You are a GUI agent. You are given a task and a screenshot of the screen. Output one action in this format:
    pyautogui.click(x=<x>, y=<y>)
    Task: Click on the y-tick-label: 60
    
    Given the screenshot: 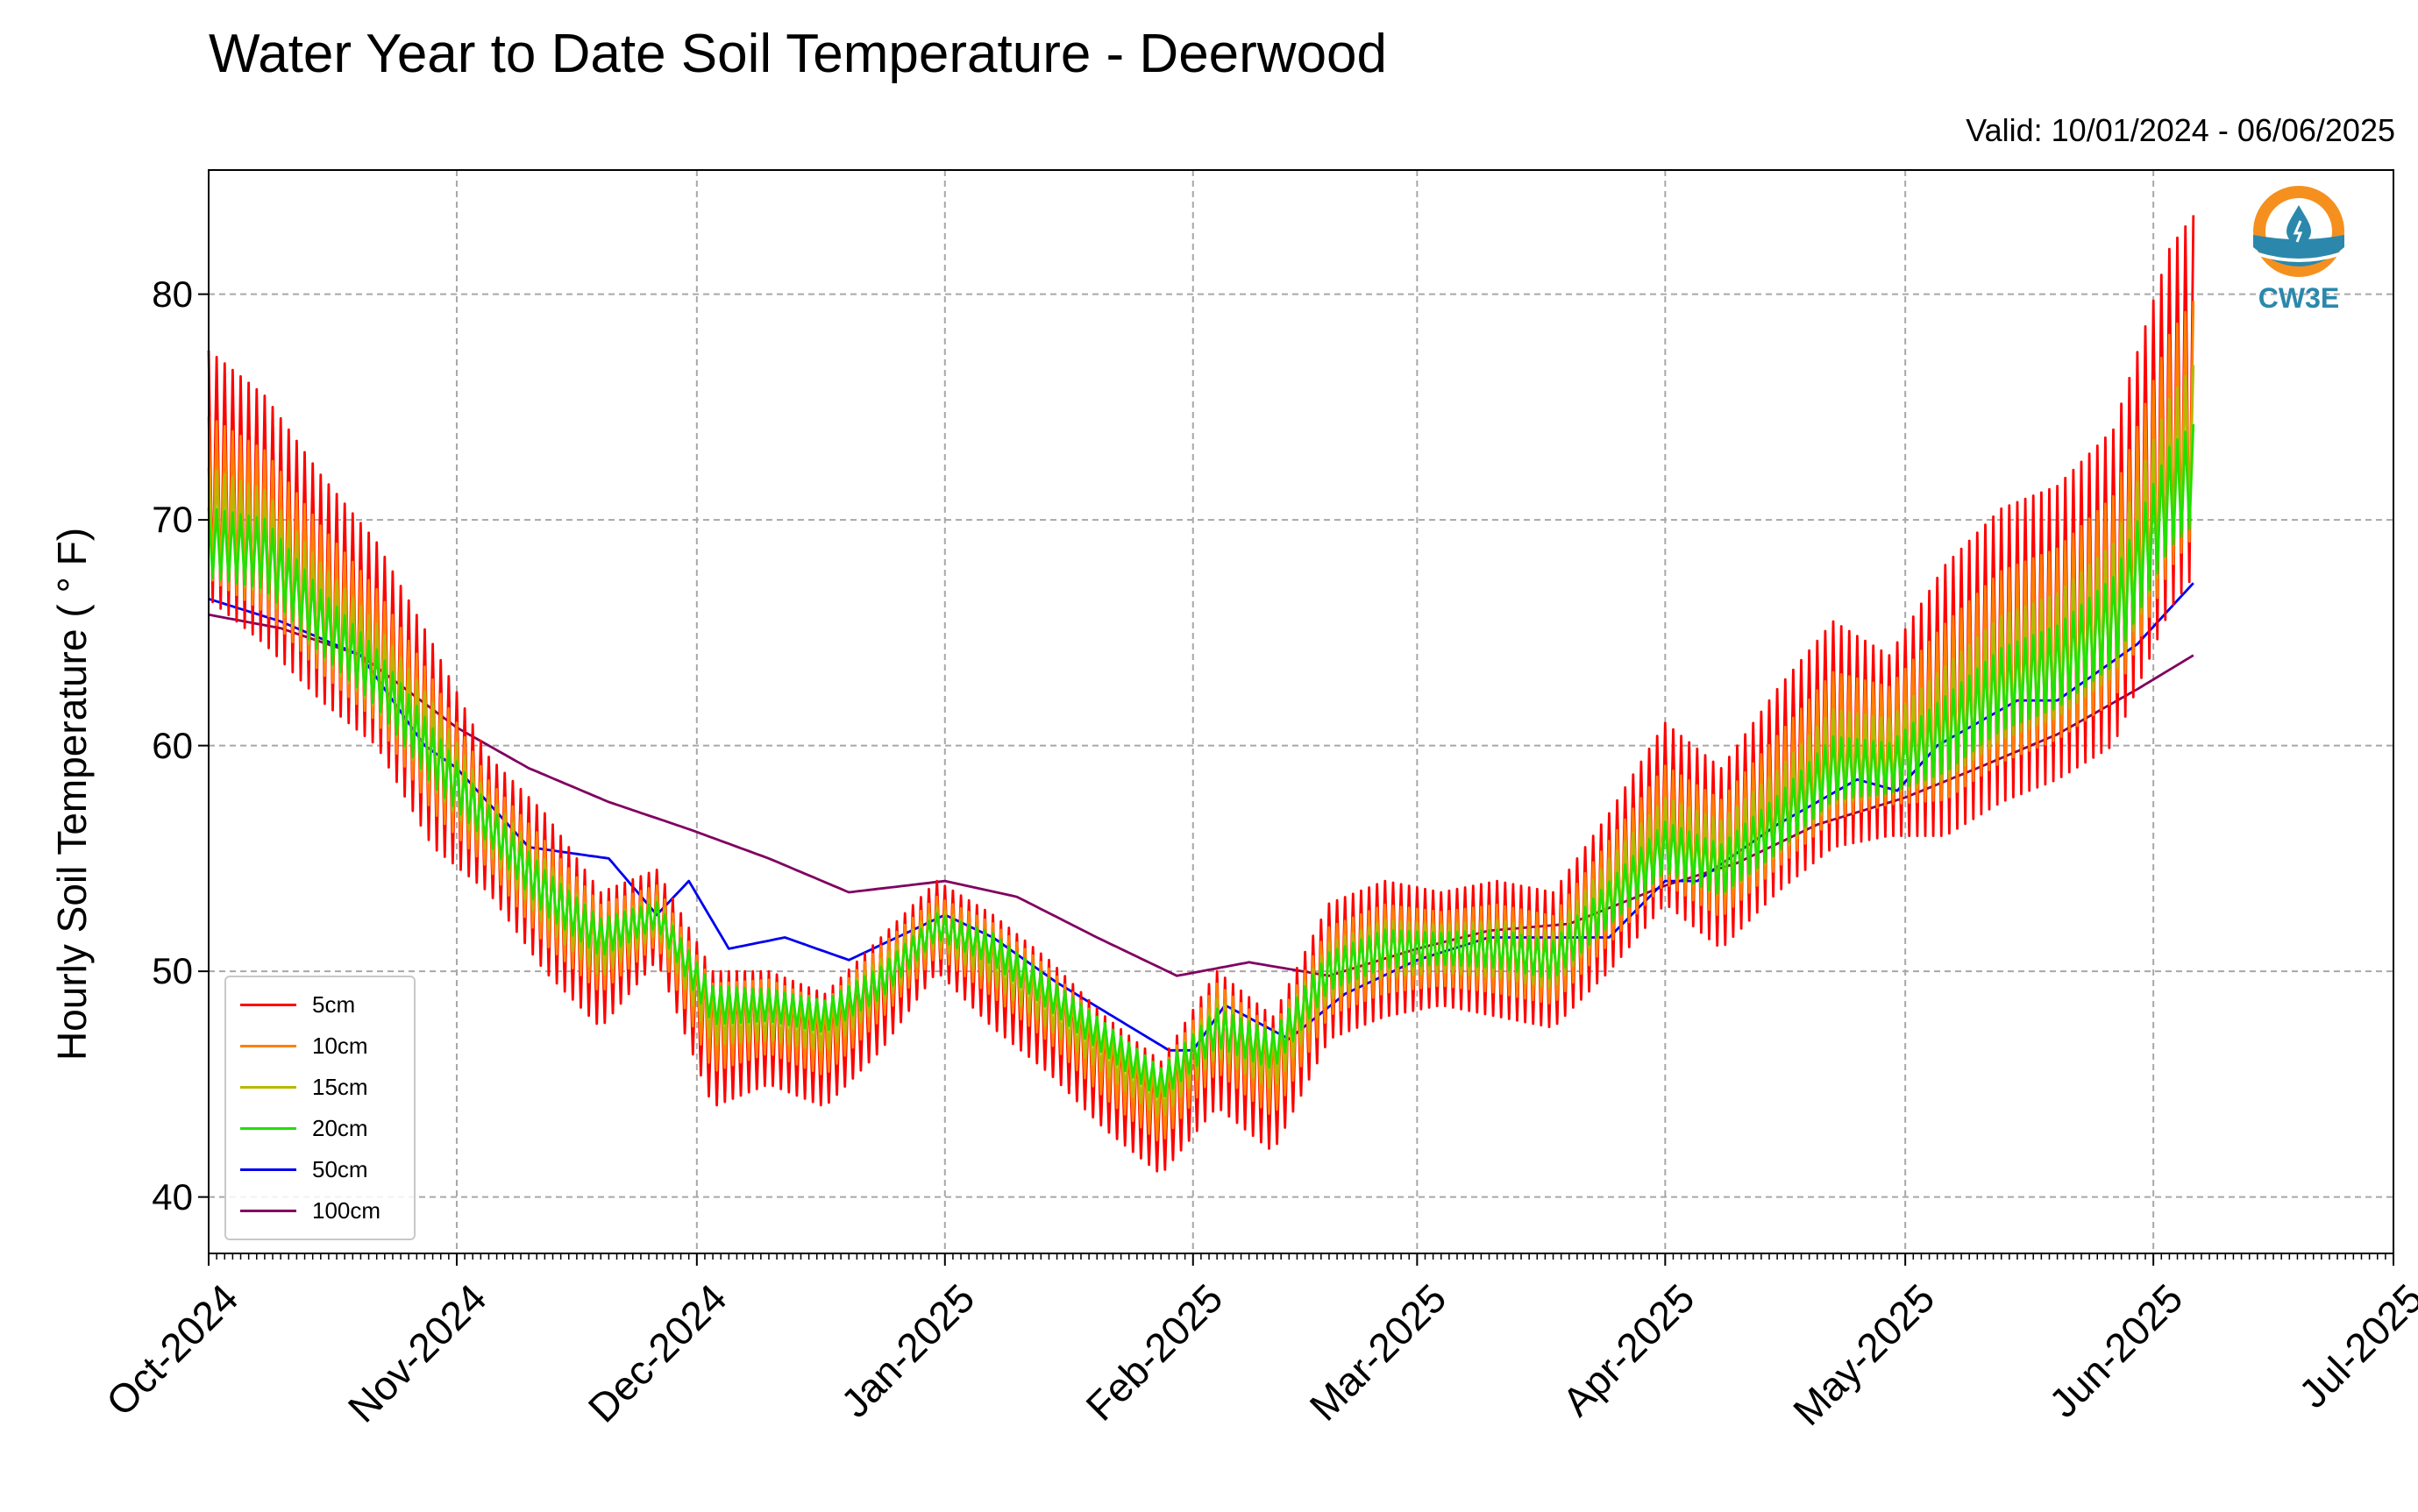 What is the action you would take?
    pyautogui.click(x=172, y=745)
    